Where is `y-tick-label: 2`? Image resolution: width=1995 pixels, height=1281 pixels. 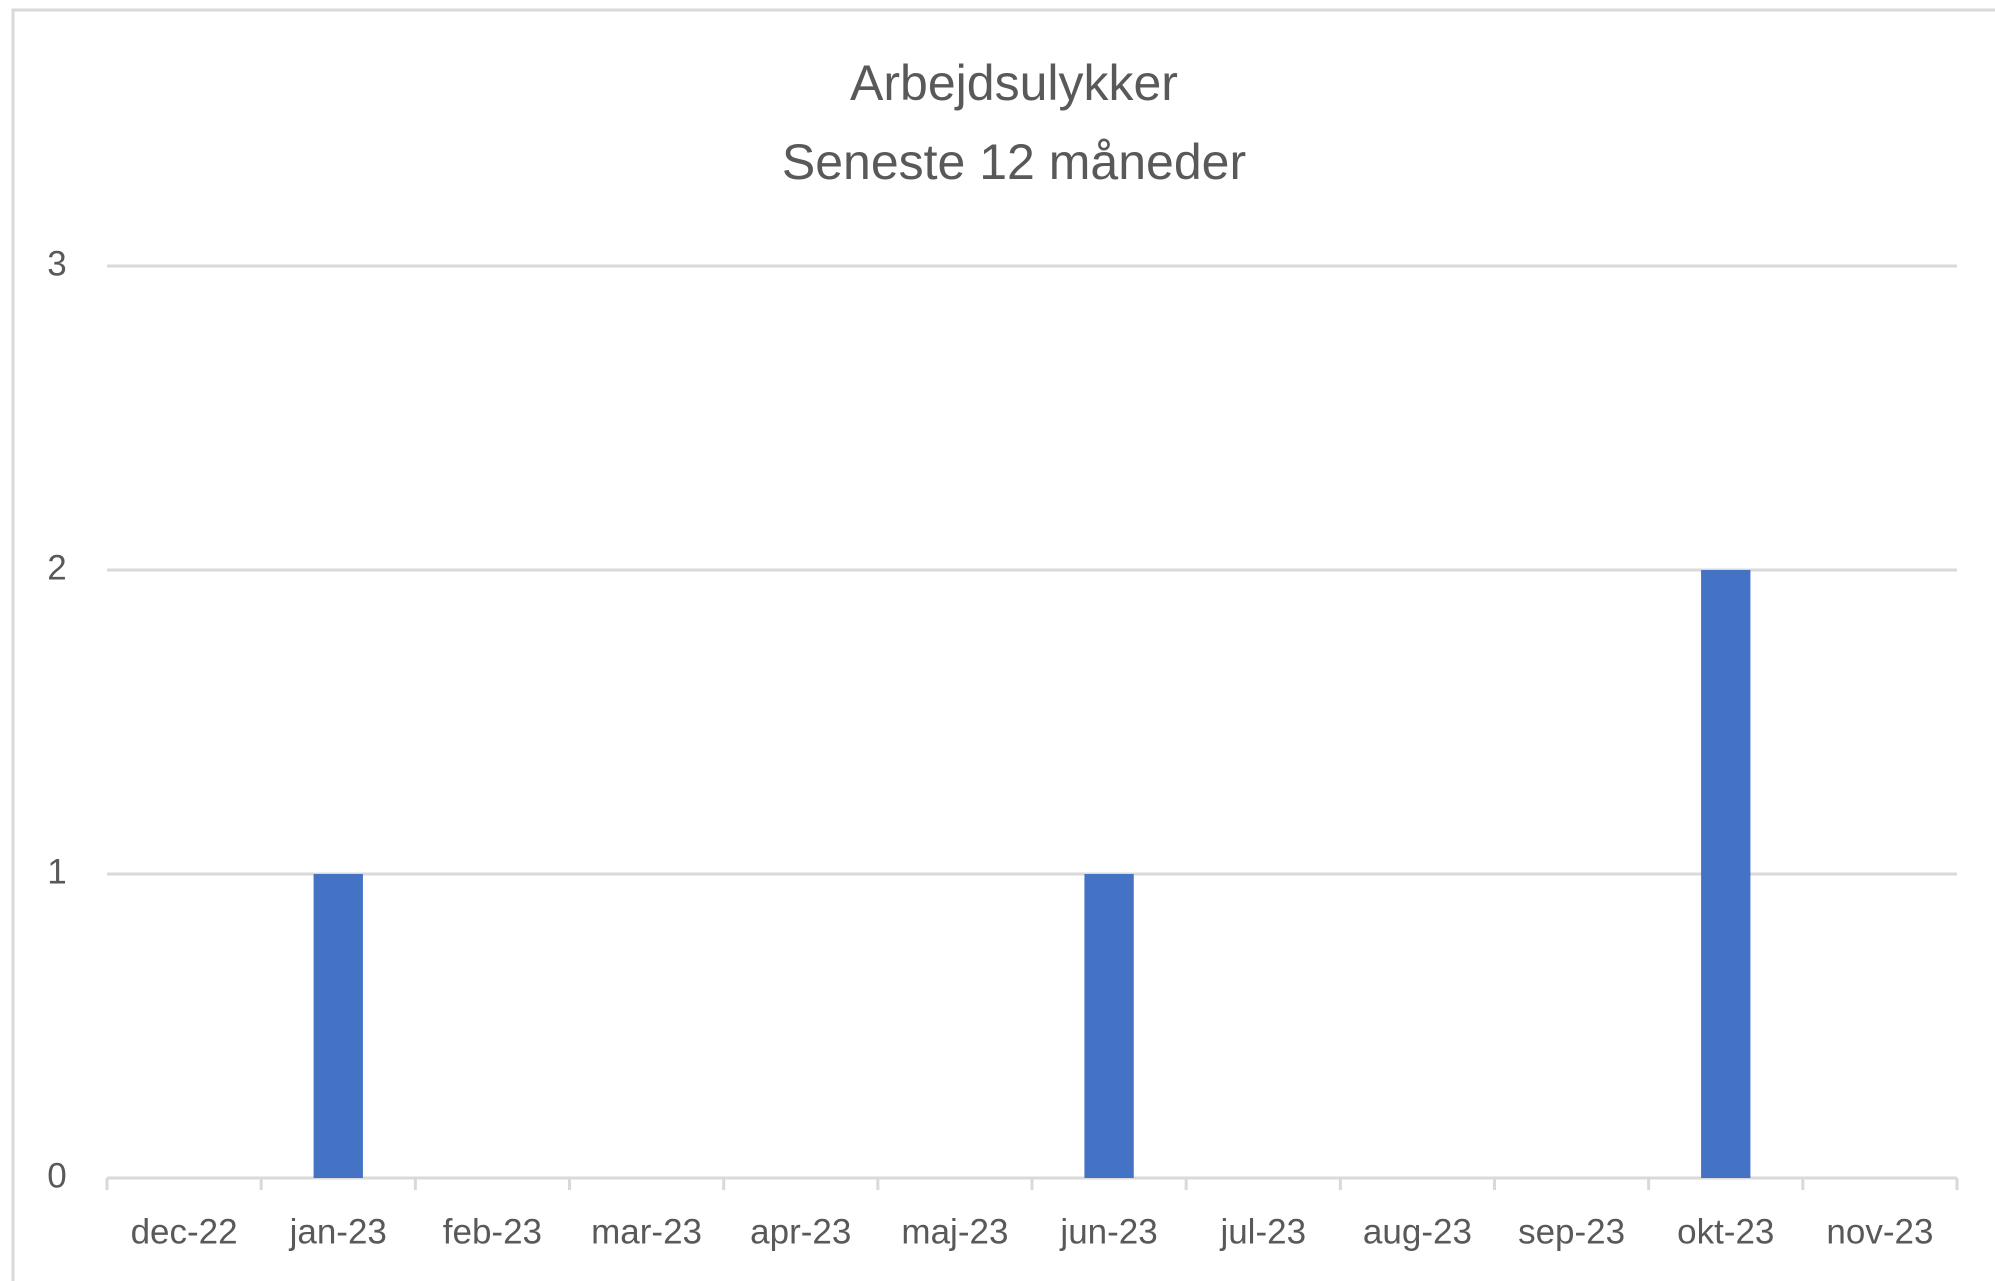 y-tick-label: 2 is located at coordinates (56, 567).